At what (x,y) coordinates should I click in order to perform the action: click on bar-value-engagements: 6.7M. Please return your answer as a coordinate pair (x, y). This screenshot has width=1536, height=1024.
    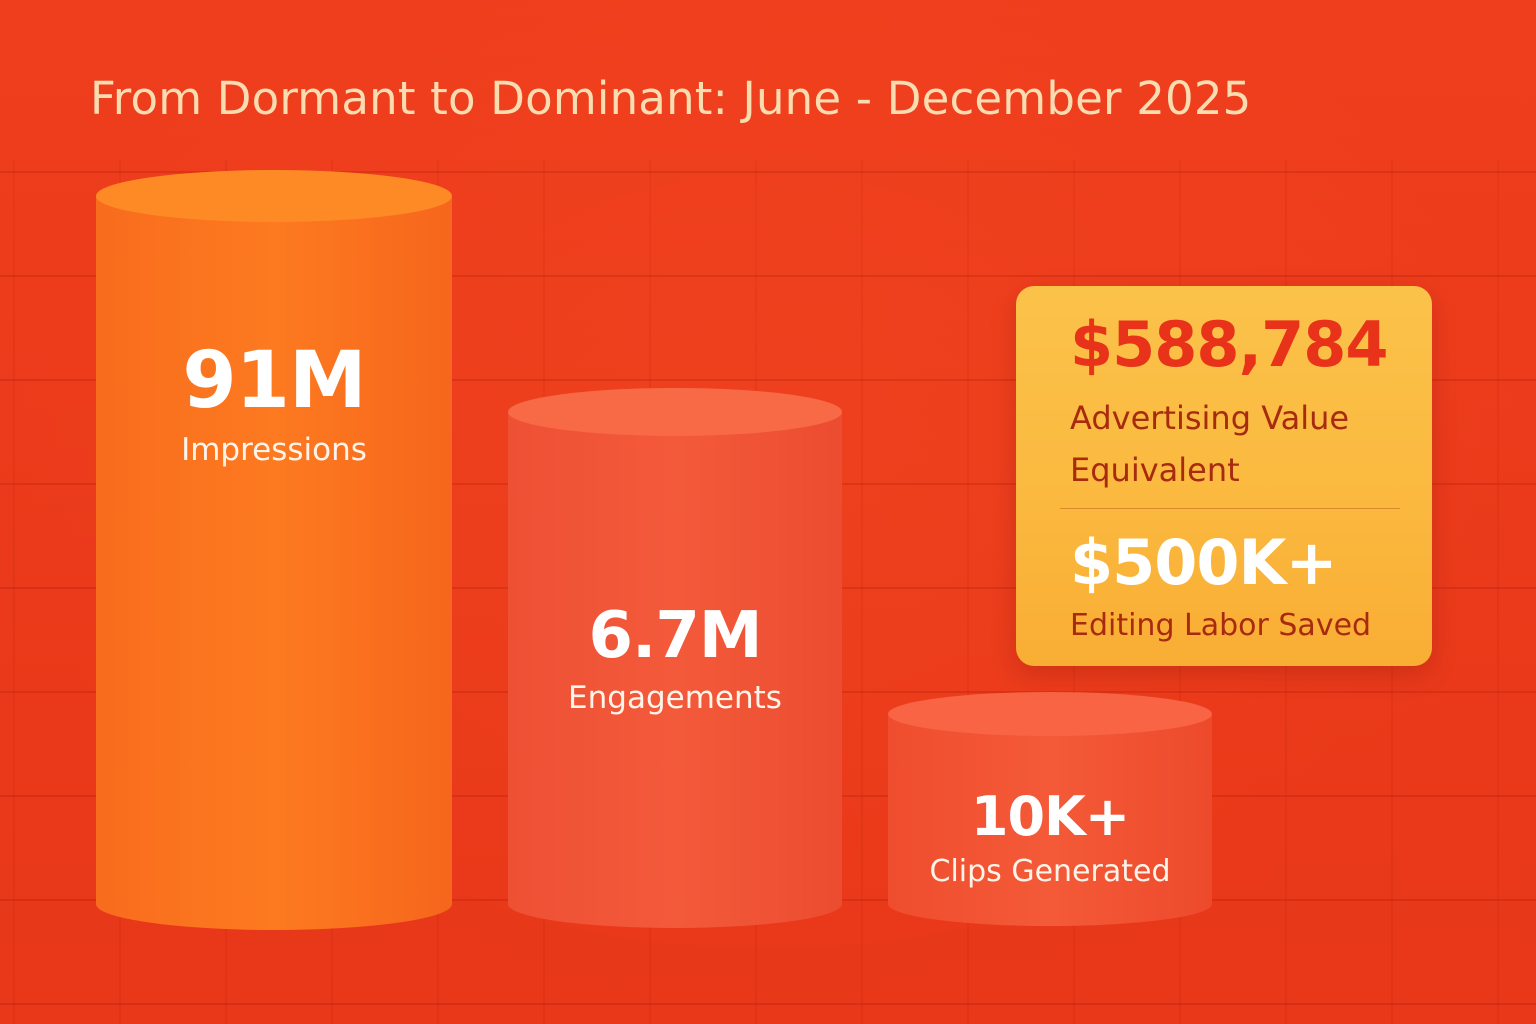
    Looking at the image, I should click on (675, 636).